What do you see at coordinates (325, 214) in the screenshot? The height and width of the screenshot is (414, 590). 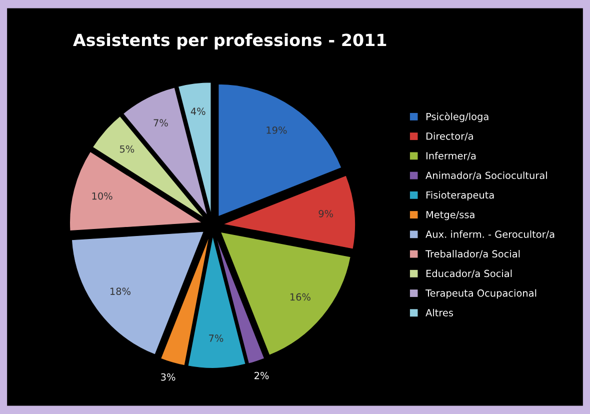 I see `data-label: 9%` at bounding box center [325, 214].